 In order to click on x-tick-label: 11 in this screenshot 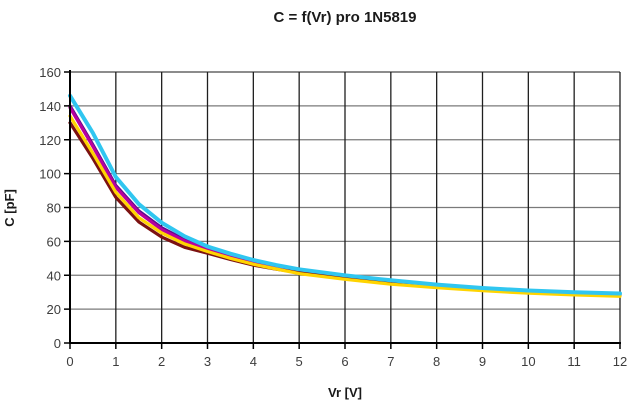, I will do `click(574, 361)`.